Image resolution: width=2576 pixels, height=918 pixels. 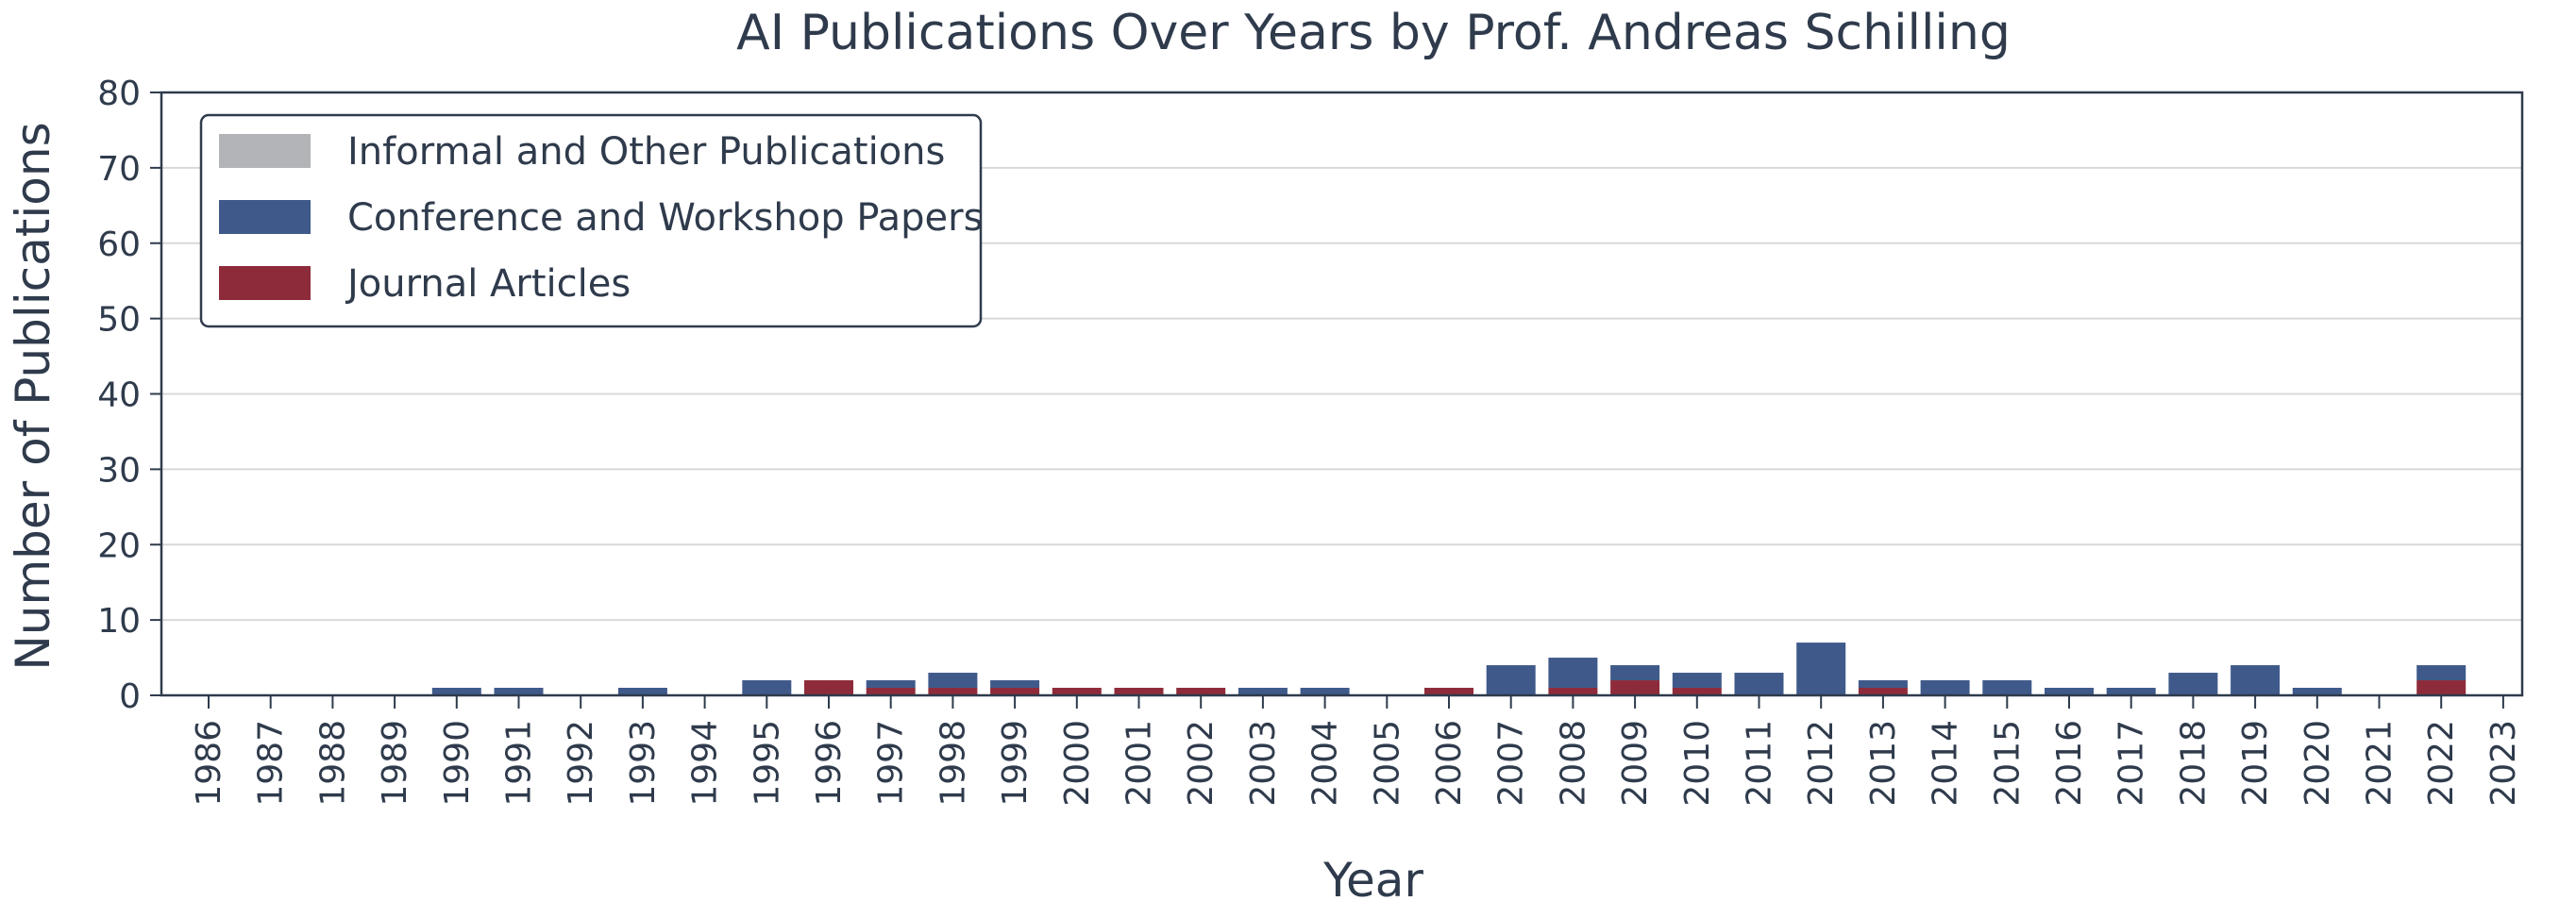 I want to click on x-tick-label: 2008, so click(x=1573, y=763).